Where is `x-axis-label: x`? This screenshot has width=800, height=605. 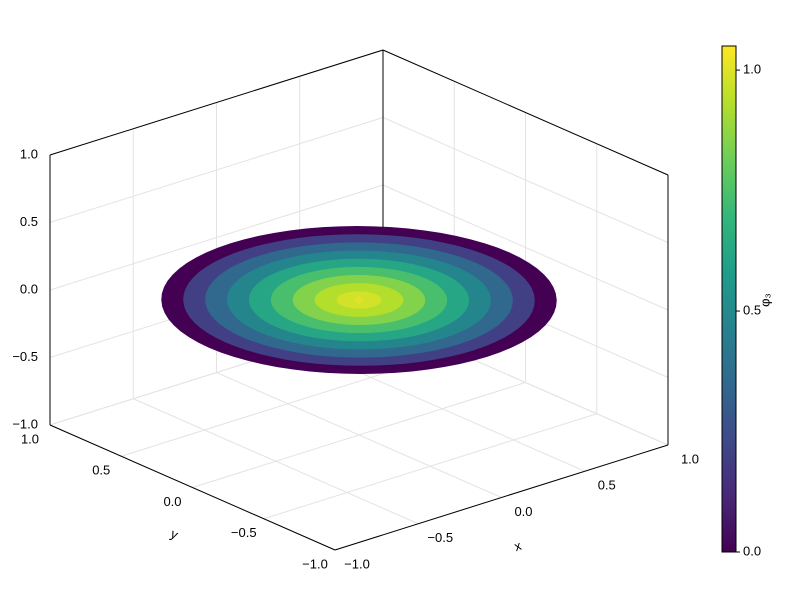 x-axis-label: x is located at coordinates (517, 546).